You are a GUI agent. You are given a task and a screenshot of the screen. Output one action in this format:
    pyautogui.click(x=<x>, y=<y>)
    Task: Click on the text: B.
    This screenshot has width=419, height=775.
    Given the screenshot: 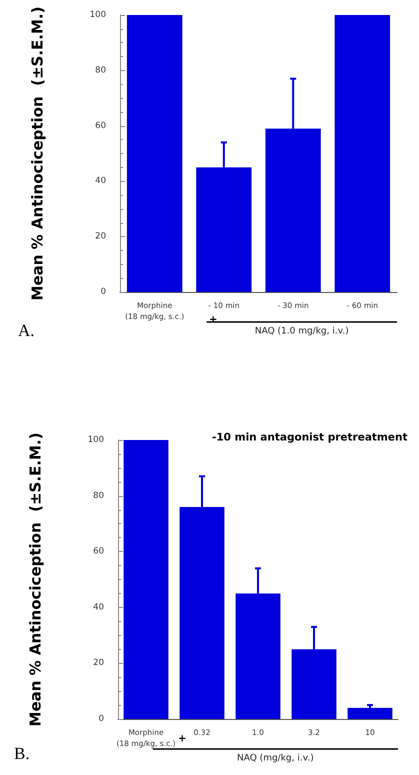 What is the action you would take?
    pyautogui.click(x=22, y=753)
    